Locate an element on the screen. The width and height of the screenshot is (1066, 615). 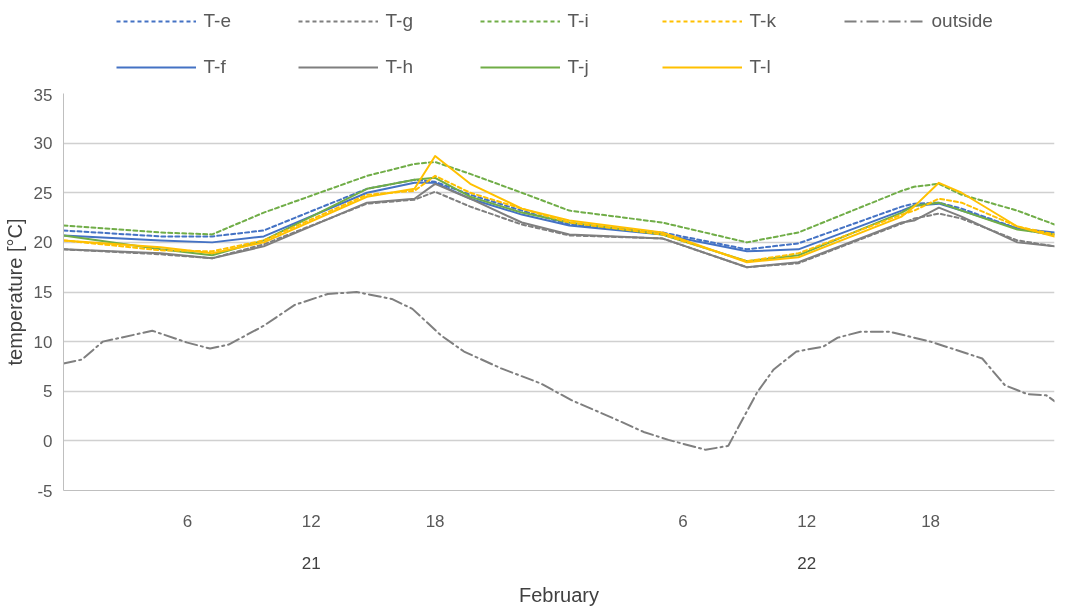
y-tick-label: 15 is located at coordinates (43, 292).